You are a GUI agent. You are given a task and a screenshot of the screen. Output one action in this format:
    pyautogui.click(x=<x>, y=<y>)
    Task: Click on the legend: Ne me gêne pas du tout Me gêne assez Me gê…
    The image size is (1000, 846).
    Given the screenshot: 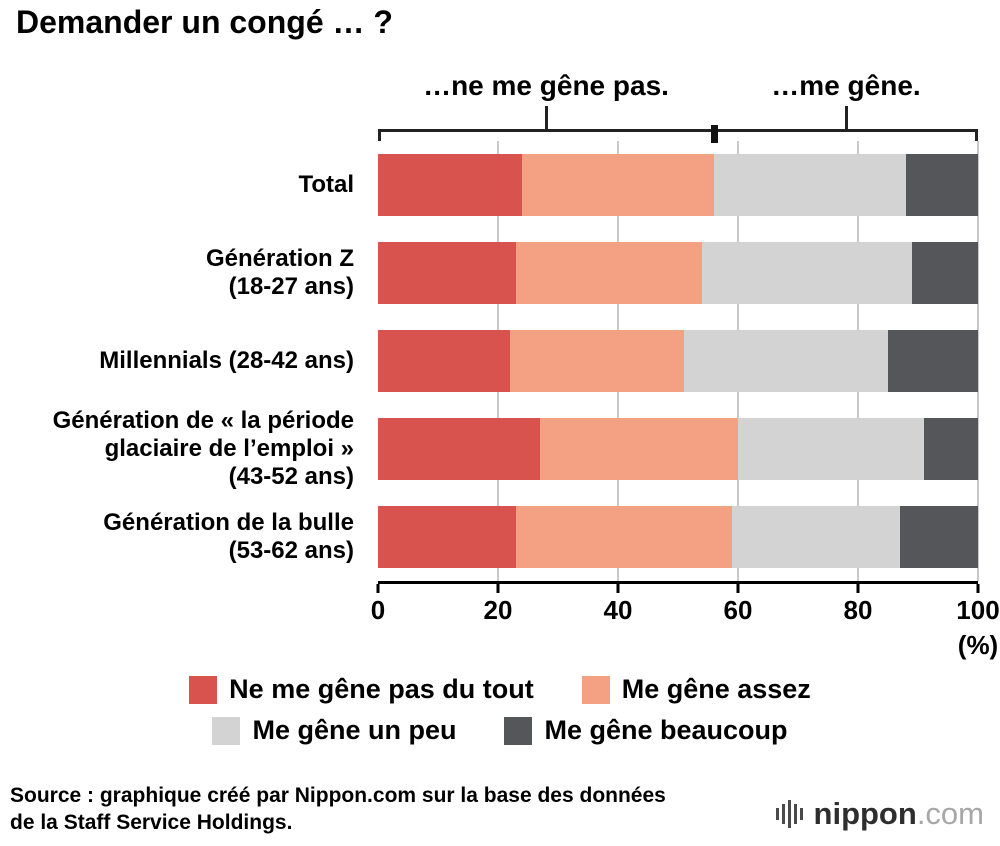 What is the action you would take?
    pyautogui.click(x=500, y=710)
    